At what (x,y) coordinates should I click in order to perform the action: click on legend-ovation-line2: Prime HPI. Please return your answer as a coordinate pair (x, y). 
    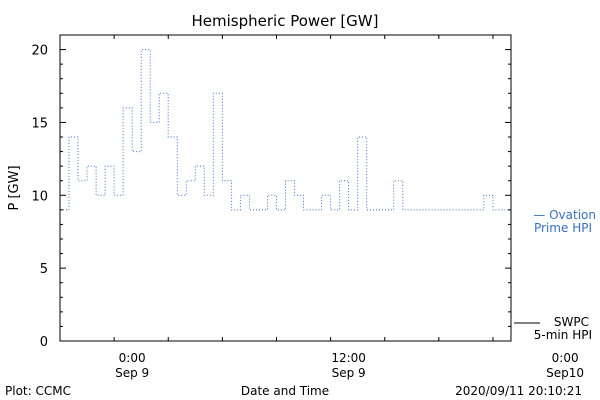
    Looking at the image, I should click on (563, 228).